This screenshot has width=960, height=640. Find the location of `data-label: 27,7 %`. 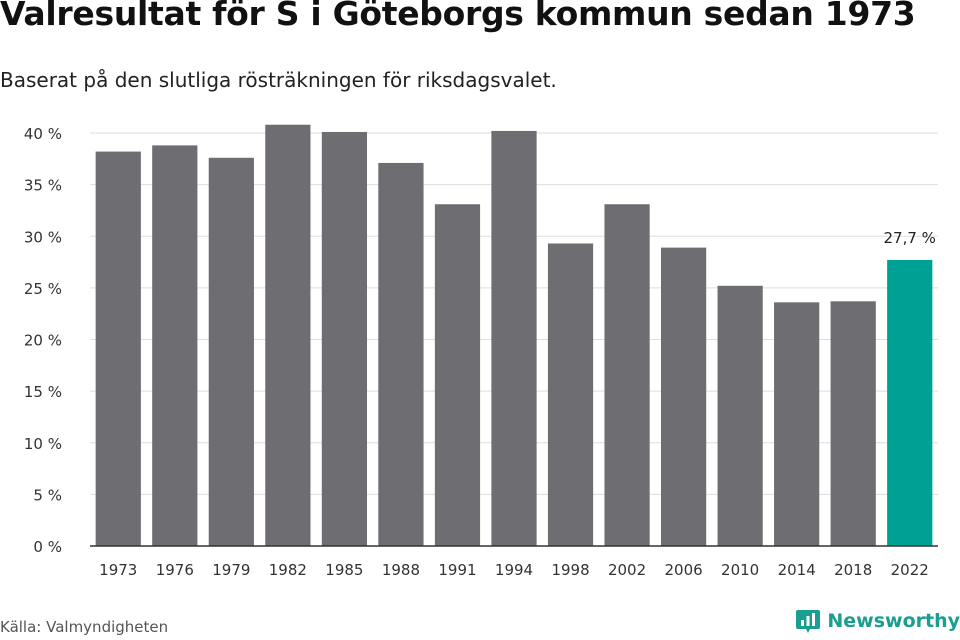

data-label: 27,7 % is located at coordinates (910, 238).